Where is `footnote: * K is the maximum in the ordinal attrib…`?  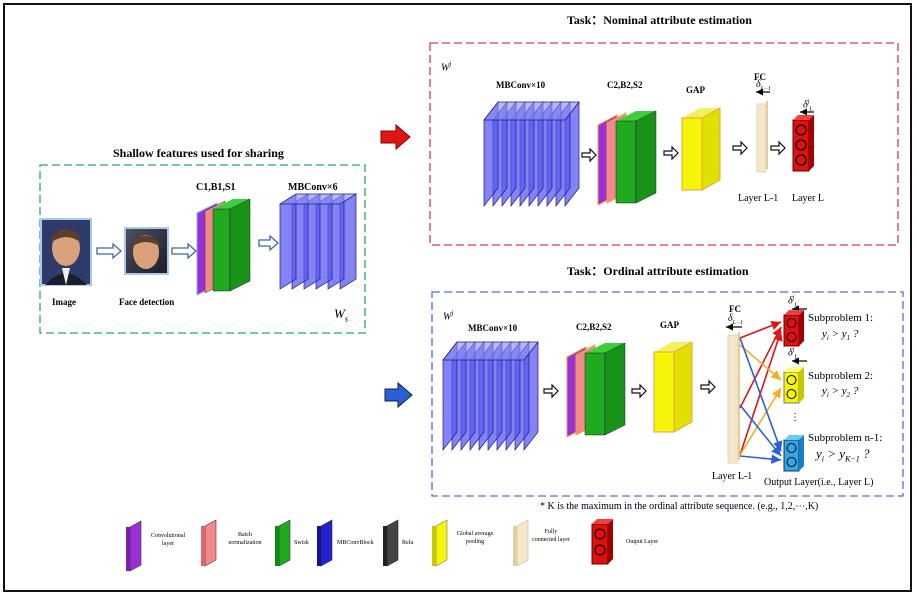 footnote: * K is the maximum in the ordinal attrib… is located at coordinates (679, 506).